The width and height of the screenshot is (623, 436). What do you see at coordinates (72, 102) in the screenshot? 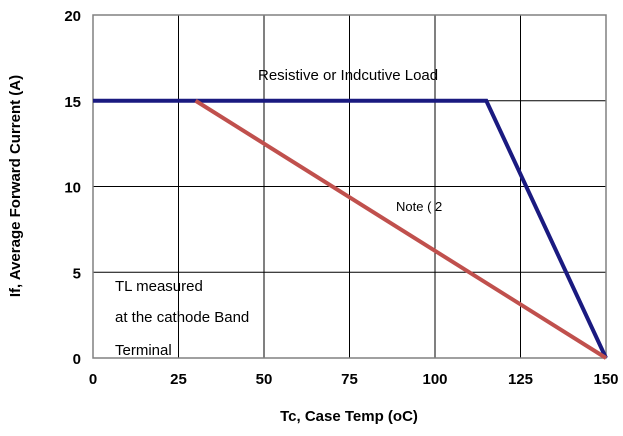
I see `y-tick-label: 15` at bounding box center [72, 102].